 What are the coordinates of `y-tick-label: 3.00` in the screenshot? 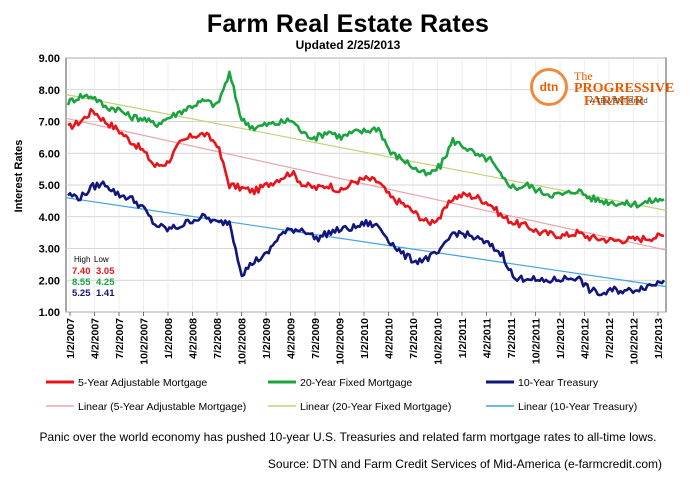 It's located at (49, 250).